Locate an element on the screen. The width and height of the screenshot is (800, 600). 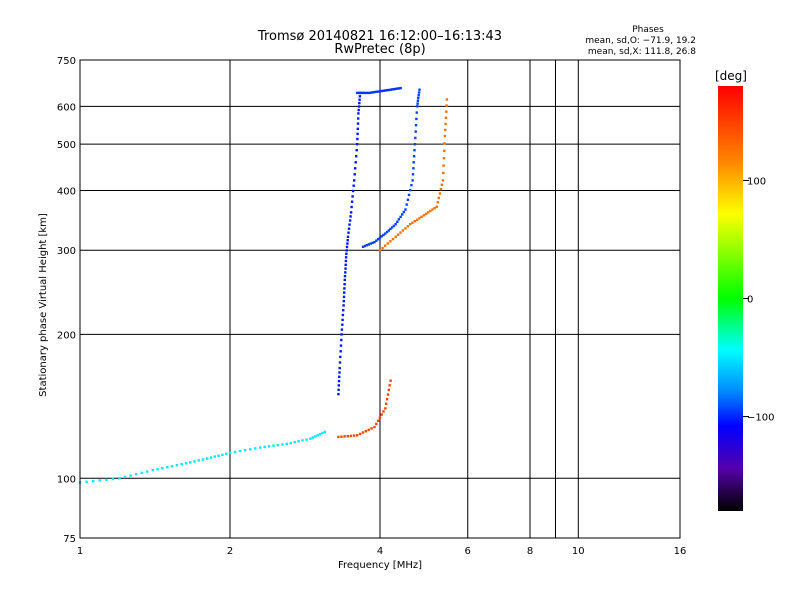
y-tick-label: 400 is located at coordinates (66, 191).